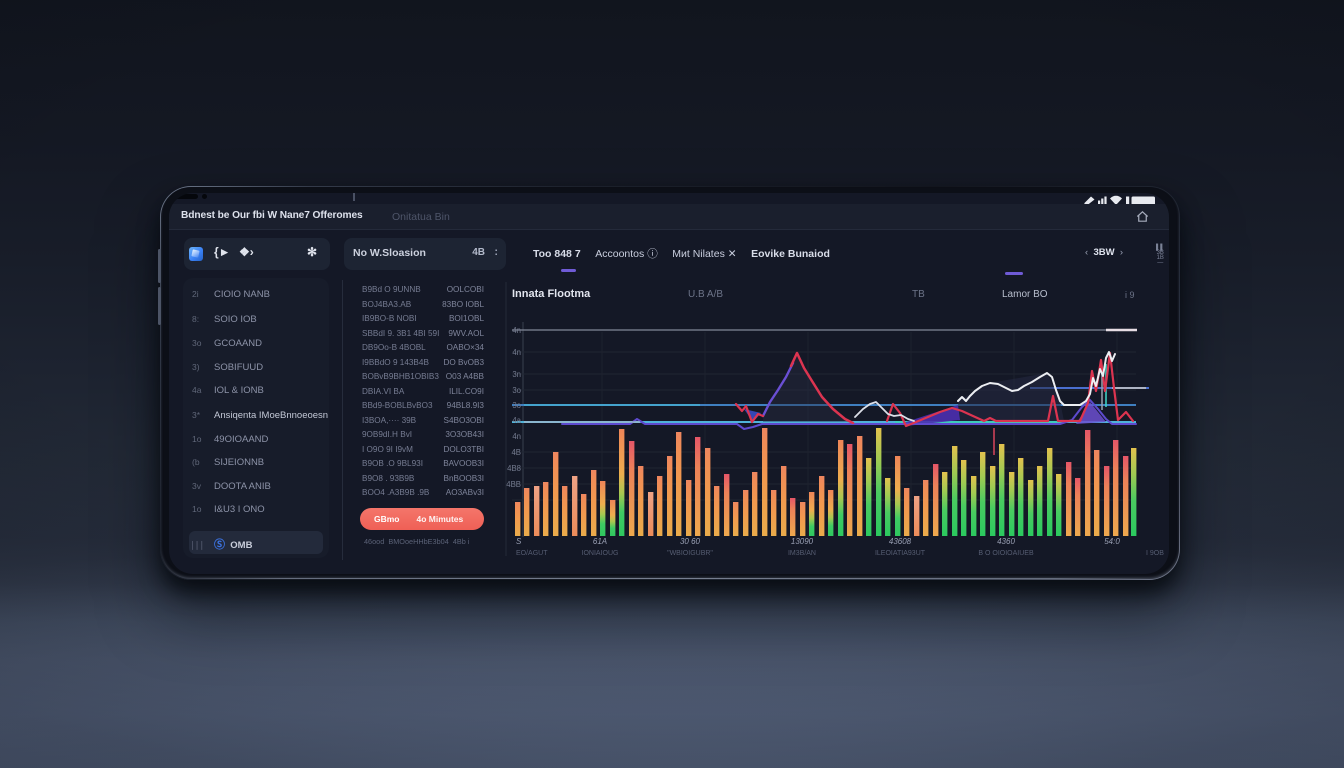 This screenshot has height=768, width=1344. What do you see at coordinates (519, 541) in the screenshot?
I see `svg-text: S` at bounding box center [519, 541].